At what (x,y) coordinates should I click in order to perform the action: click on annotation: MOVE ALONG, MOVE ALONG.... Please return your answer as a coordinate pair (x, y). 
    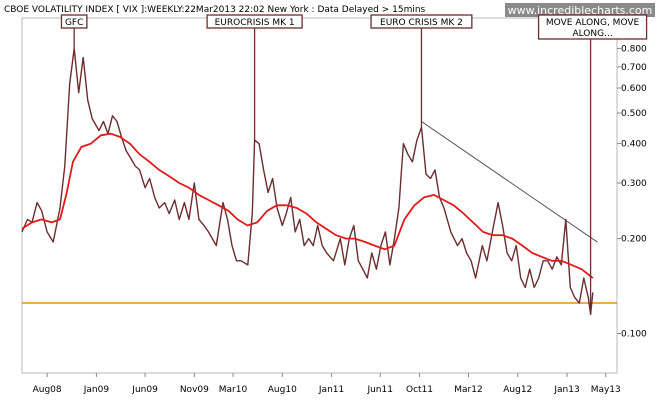
    Looking at the image, I should click on (592, 164).